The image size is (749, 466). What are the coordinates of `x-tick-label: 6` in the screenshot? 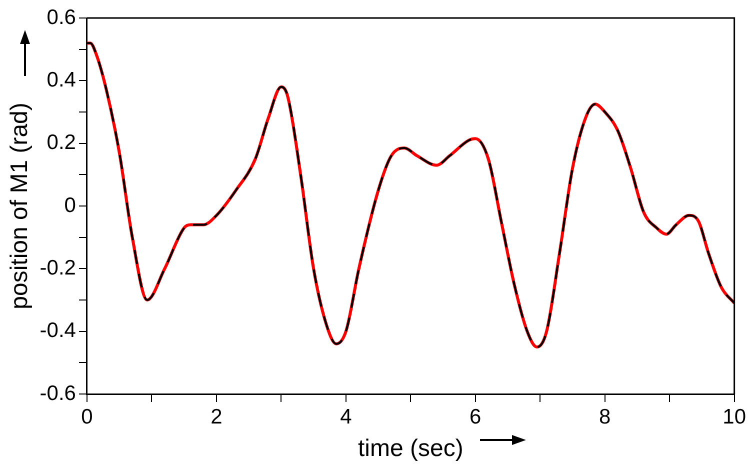 It's located at (476, 416).